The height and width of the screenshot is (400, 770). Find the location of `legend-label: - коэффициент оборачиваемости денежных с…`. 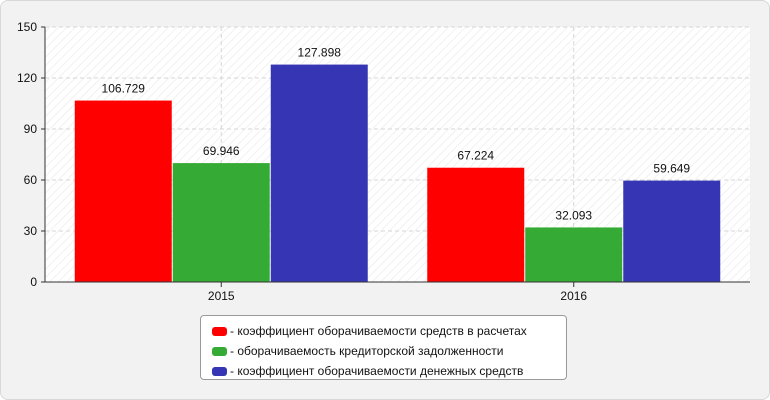

legend-label: - коэффициент оборачиваемости денежных с… is located at coordinates (377, 371).